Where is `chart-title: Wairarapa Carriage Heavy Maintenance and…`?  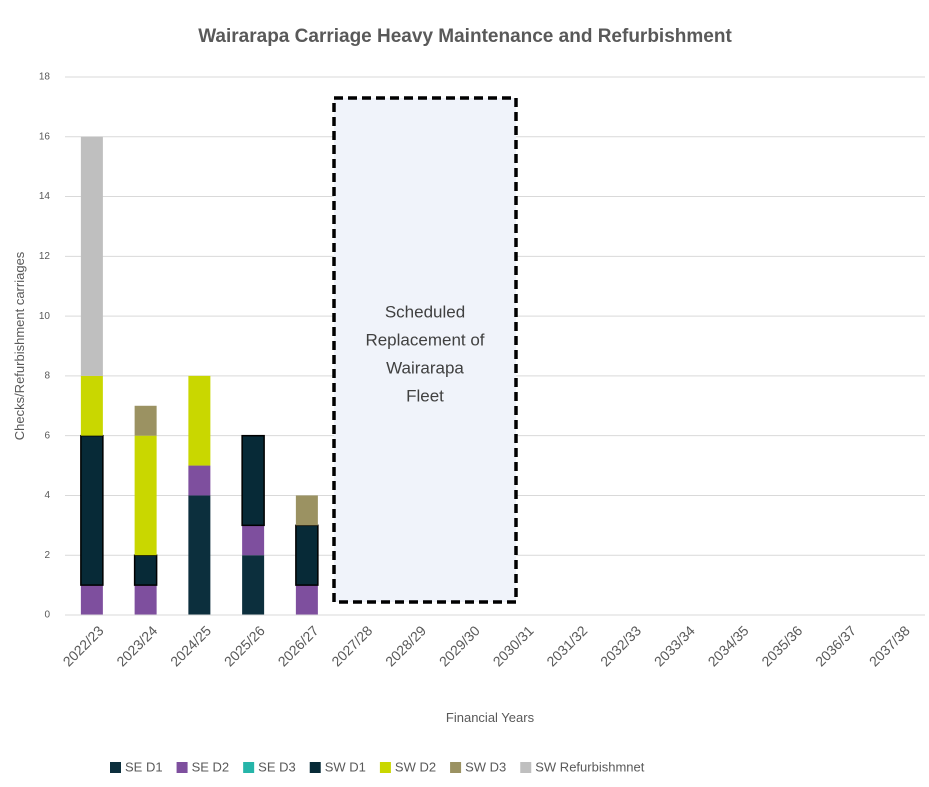
chart-title: Wairarapa Carriage Heavy Maintenance and… is located at coordinates (465, 36).